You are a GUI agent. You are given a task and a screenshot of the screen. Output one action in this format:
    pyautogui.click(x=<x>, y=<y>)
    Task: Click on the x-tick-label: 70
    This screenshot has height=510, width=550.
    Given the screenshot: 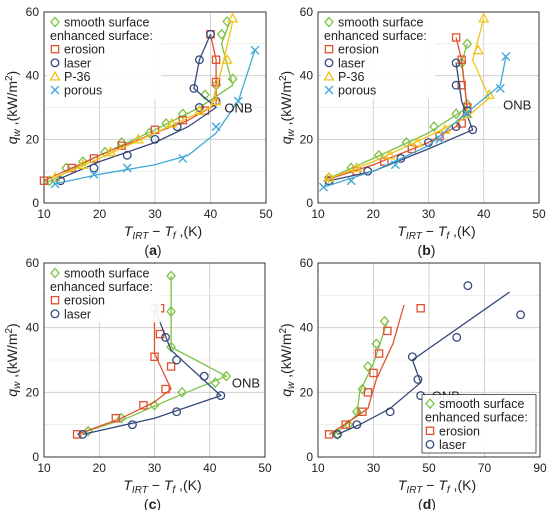 What is the action you would take?
    pyautogui.click(x=485, y=468)
    